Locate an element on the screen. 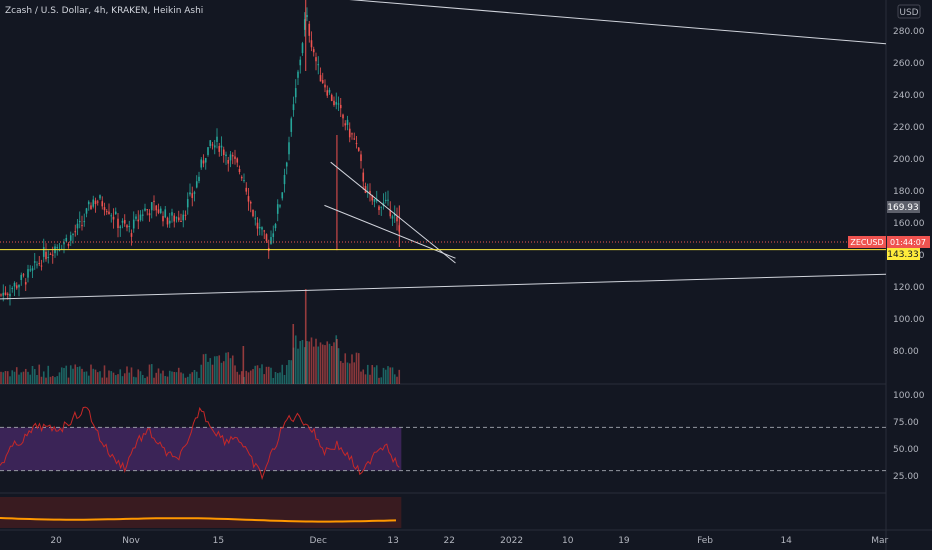  last-price-label: 169.93 is located at coordinates (903, 208).